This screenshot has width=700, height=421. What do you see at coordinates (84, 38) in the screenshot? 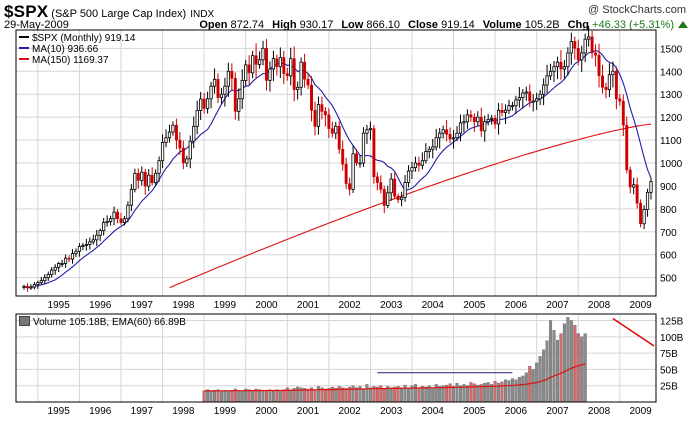
I see `legend-price-text: $SPX (Monthly) 919.14` at bounding box center [84, 38].